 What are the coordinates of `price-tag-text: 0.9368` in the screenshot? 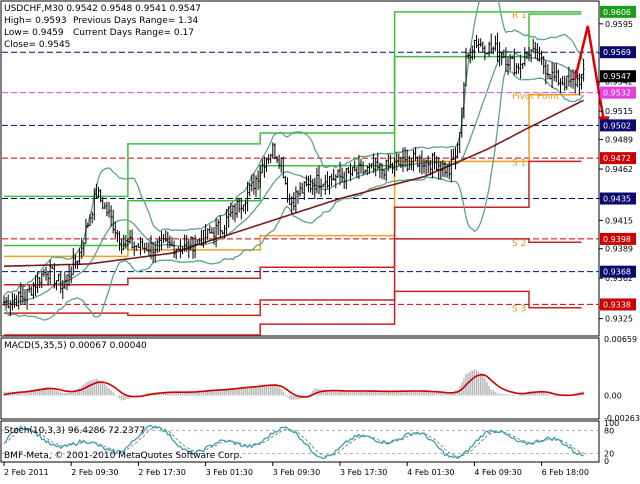 It's located at (617, 272).